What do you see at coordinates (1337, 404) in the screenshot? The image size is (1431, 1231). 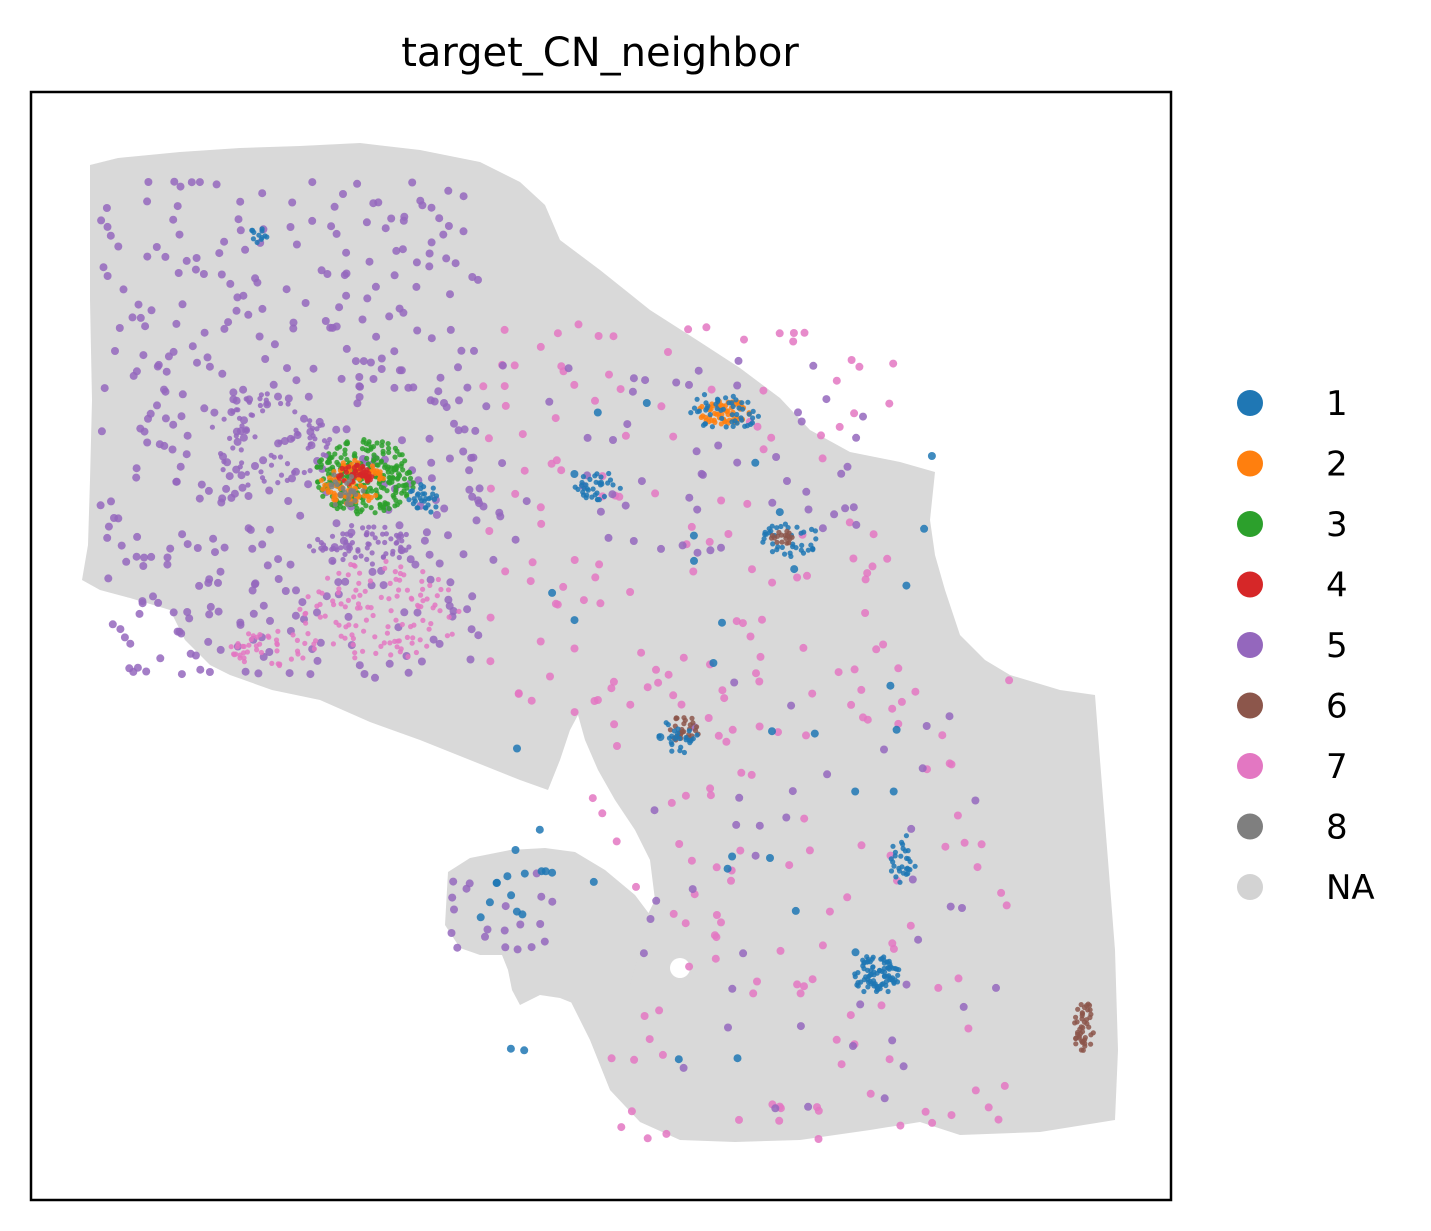 I see `legend-label-1: 1` at bounding box center [1337, 404].